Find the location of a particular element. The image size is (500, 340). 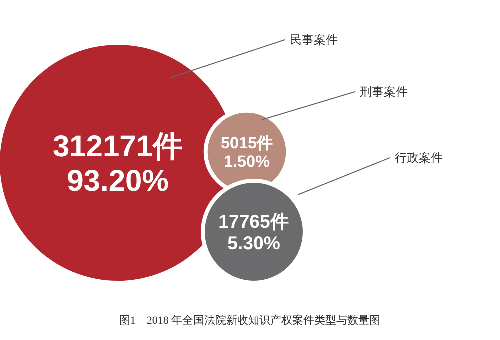

category-label: 行政案件 is located at coordinates (419, 158).